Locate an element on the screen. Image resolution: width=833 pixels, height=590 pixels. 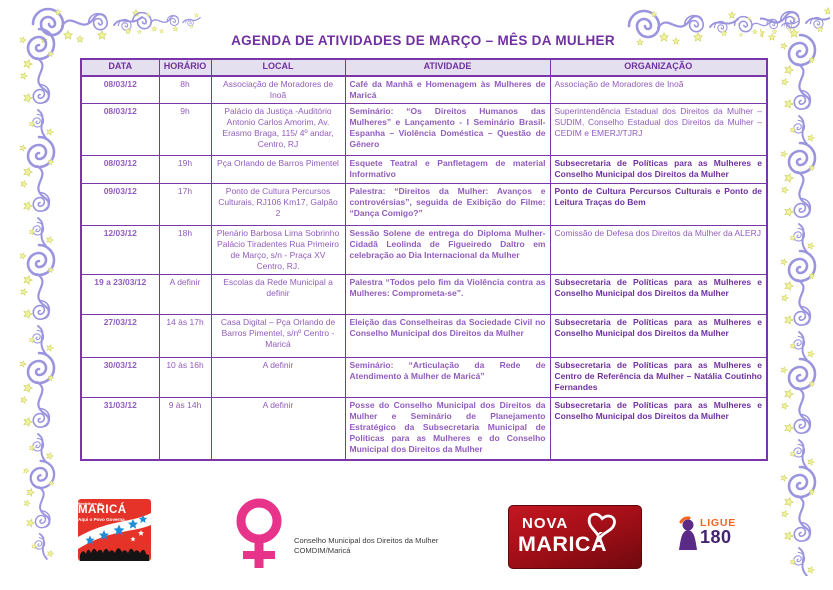
header-atividade: ATIVIDADE is located at coordinates (447, 67).